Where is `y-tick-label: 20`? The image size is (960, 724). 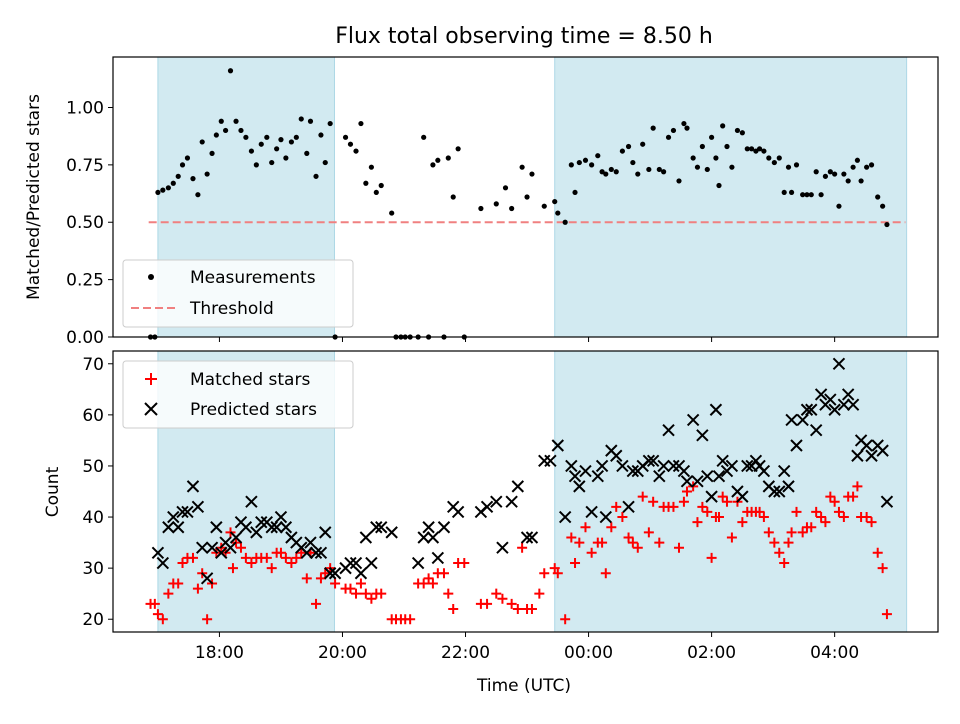 y-tick-label: 20 is located at coordinates (93, 620).